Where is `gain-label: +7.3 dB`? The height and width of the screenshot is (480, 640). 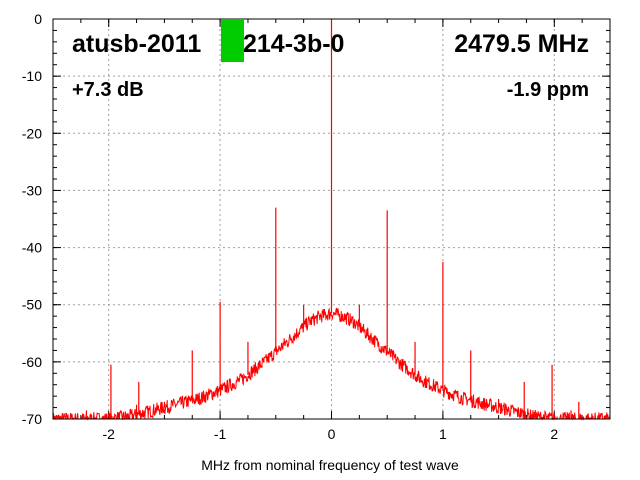 gain-label: +7.3 dB is located at coordinates (108, 90).